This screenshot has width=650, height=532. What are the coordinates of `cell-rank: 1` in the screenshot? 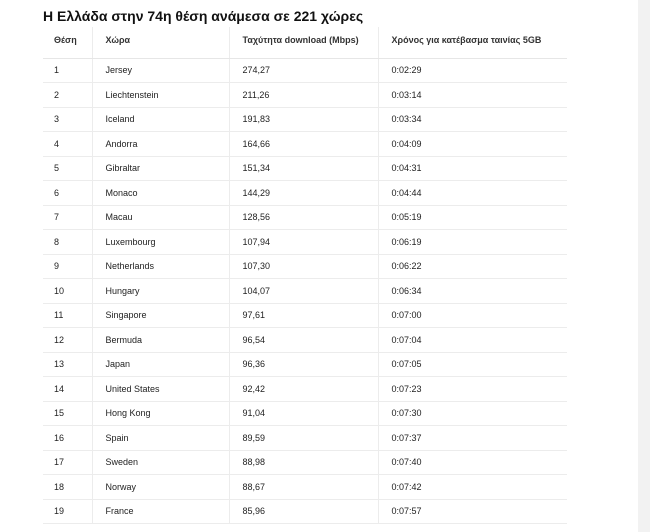 It's located at (68, 70).